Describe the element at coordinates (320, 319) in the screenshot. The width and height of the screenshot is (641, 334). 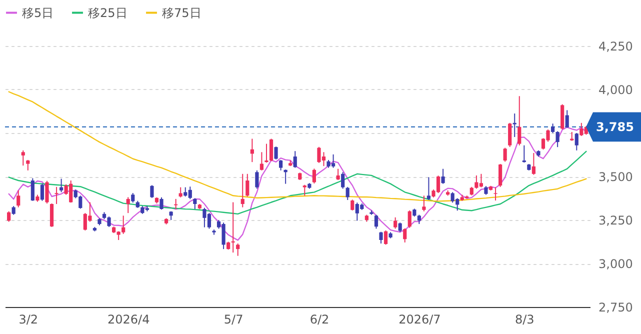
I see `x-tick-label: 6/2` at that location.